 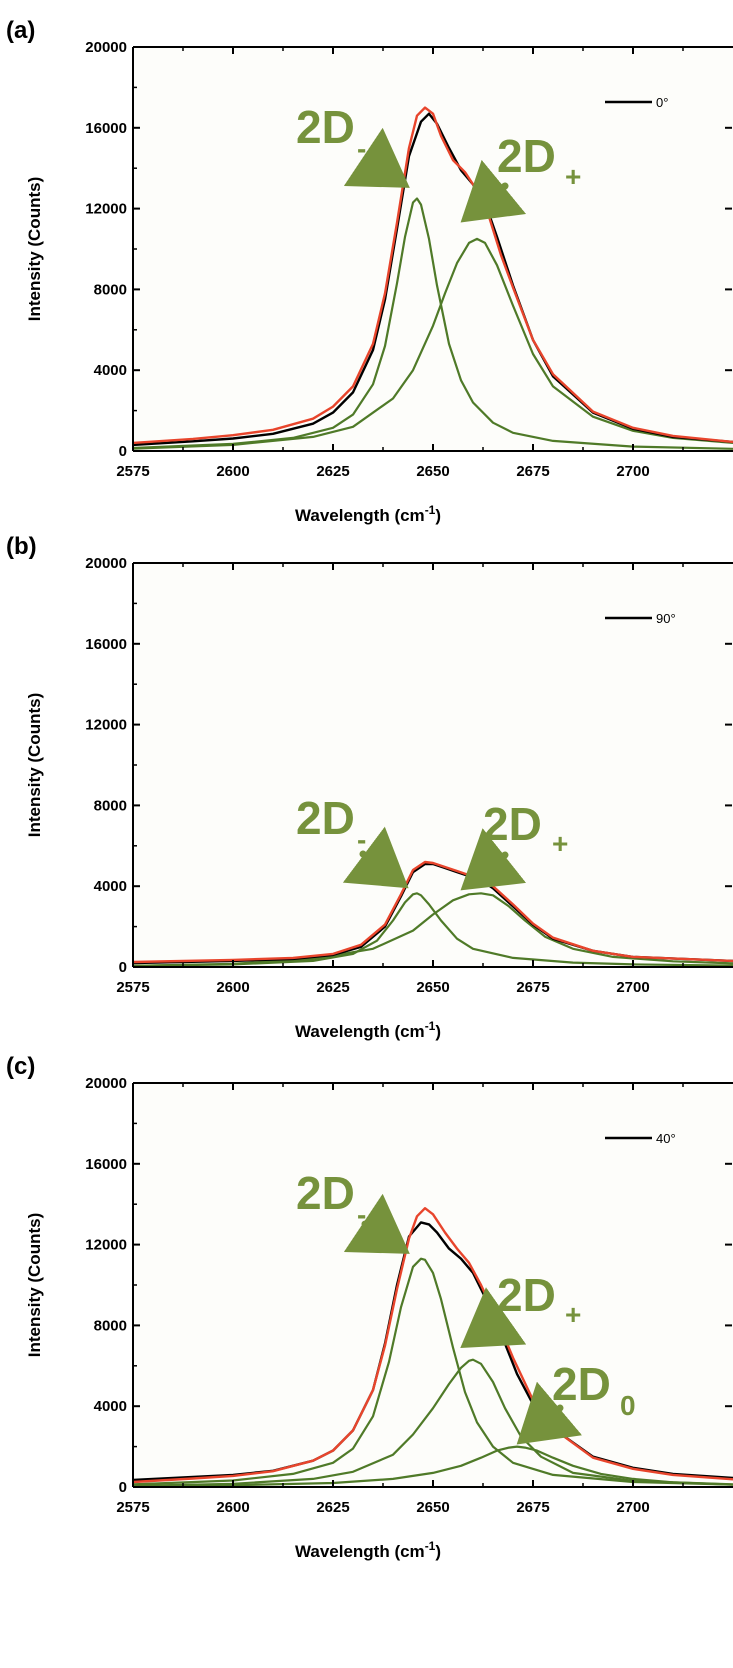 I want to click on legend-label: 90°, so click(x=666, y=618).